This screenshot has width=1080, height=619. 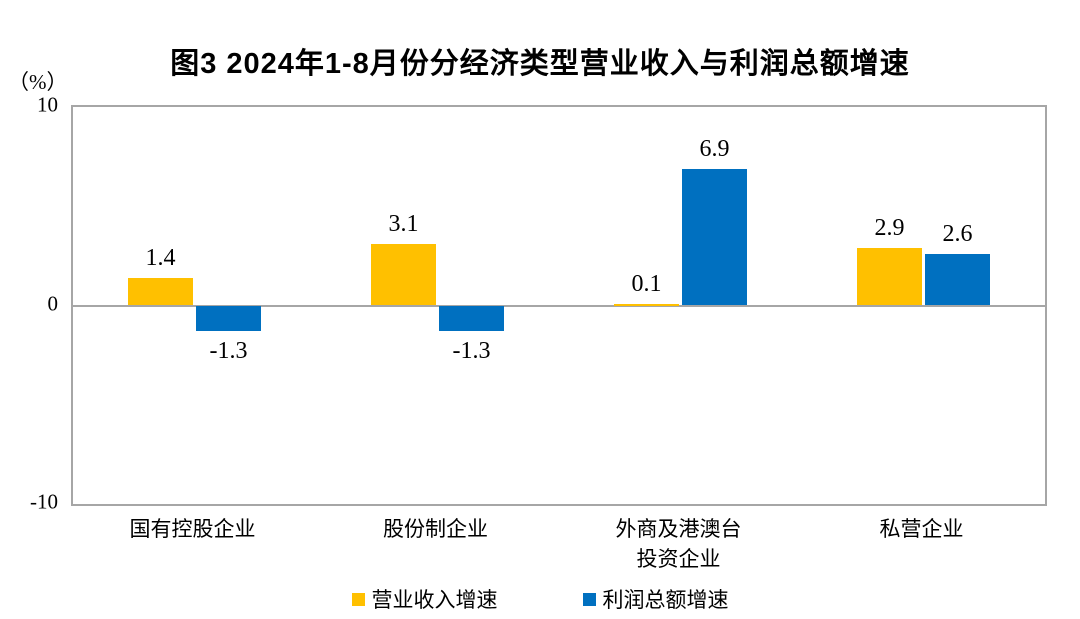 I want to click on bar-value-label: 0.1, so click(x=646, y=283).